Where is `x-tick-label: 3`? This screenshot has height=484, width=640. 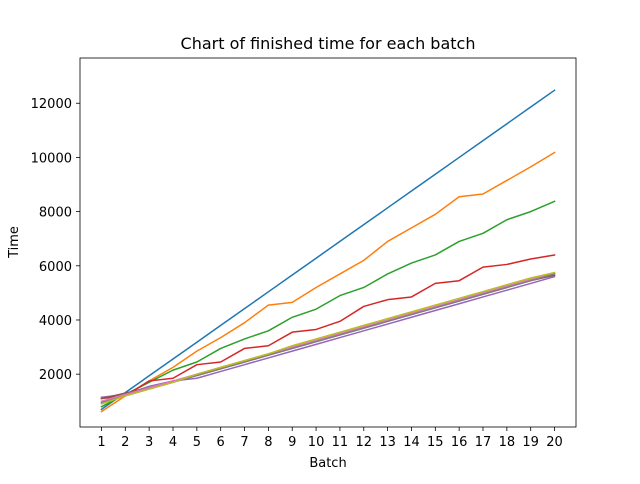
x-tick-label: 3 is located at coordinates (149, 442).